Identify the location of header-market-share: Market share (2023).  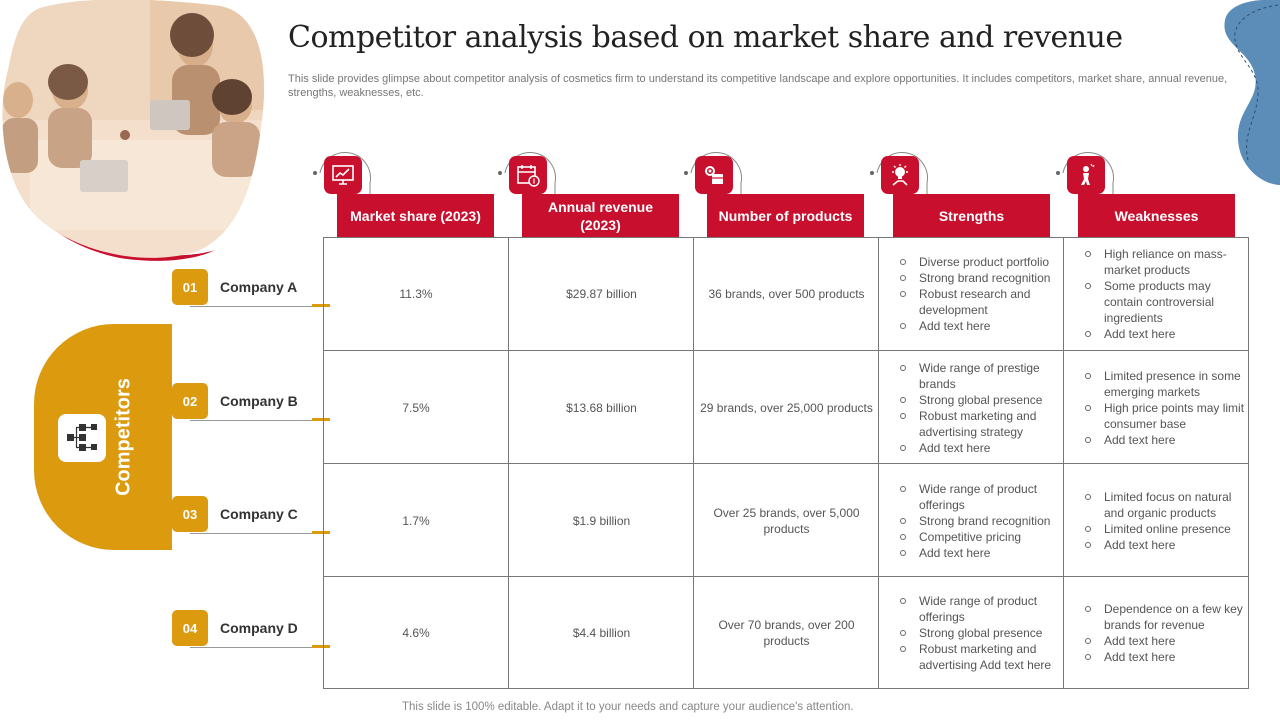
(415, 216).